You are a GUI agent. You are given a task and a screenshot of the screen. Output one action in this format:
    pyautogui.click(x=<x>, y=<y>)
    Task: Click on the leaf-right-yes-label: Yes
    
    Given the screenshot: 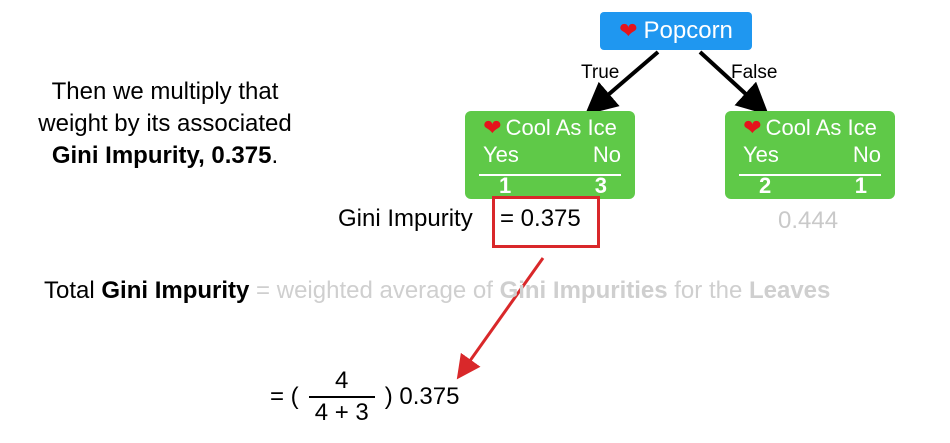 What is the action you would take?
    pyautogui.click(x=761, y=154)
    